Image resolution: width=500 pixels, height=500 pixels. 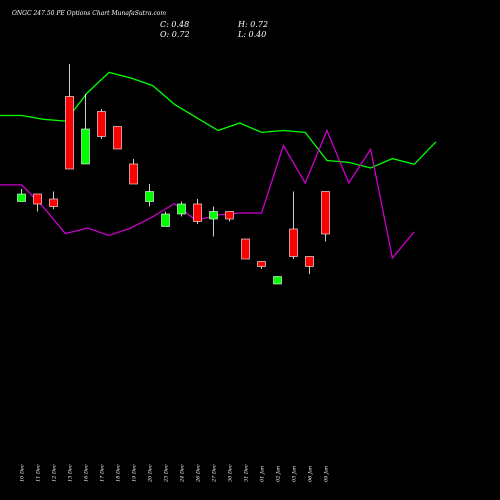 What do you see at coordinates (279, 474) in the screenshot?
I see `x-tick-label: 02 Jan` at bounding box center [279, 474].